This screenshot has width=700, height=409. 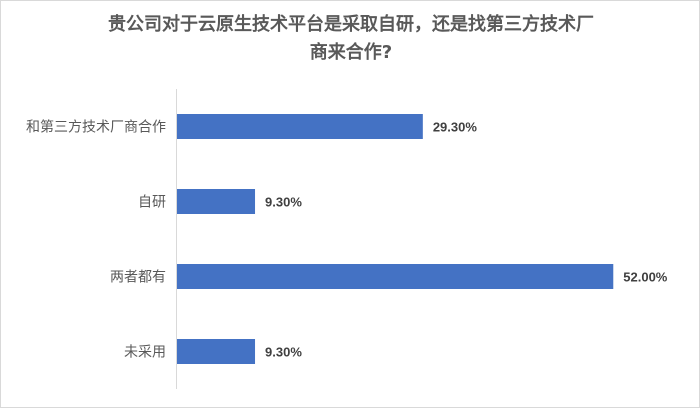 I want to click on category-label: 两者都有, so click(x=138, y=278).